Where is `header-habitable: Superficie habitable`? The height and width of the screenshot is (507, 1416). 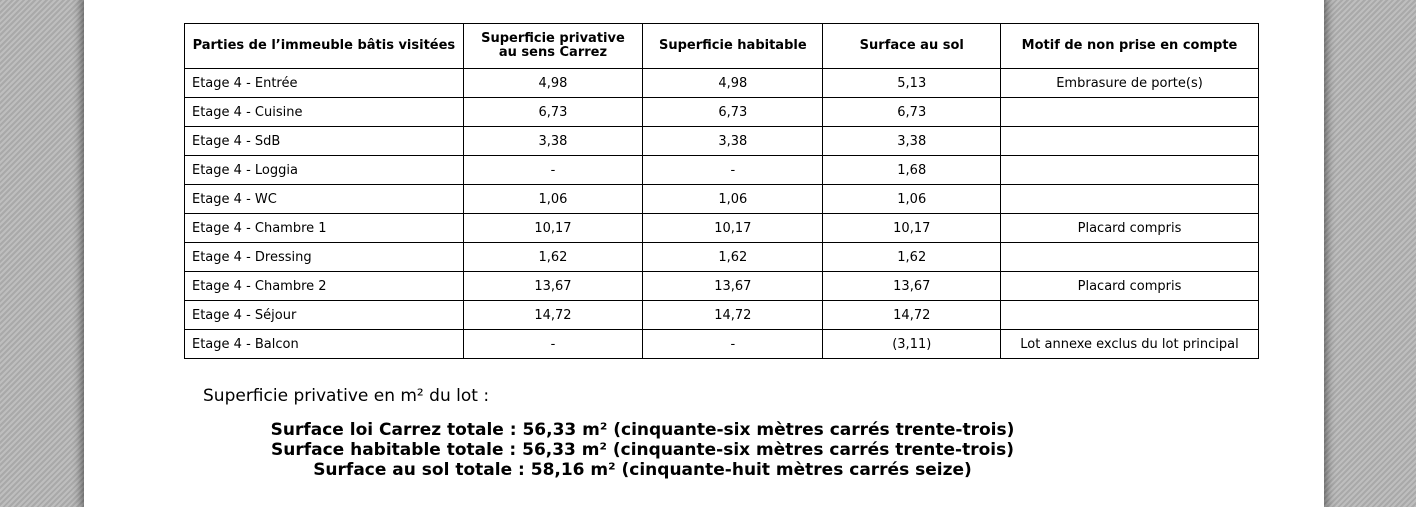
header-habitable: Superficie habitable is located at coordinates (733, 46).